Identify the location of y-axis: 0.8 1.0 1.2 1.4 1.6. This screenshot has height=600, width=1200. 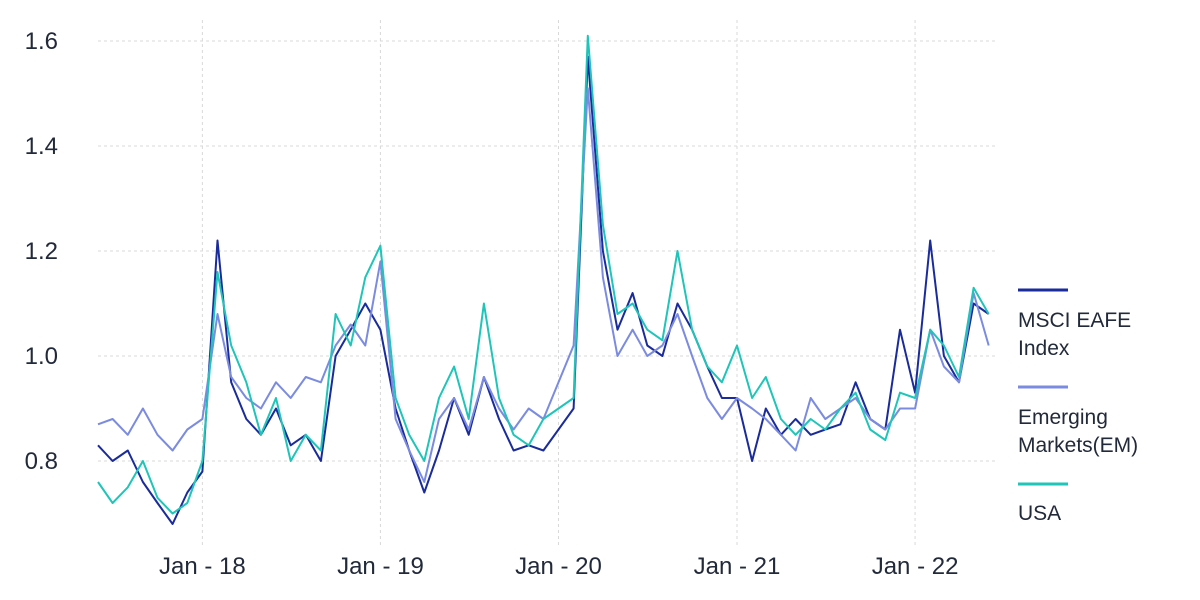
(41, 251).